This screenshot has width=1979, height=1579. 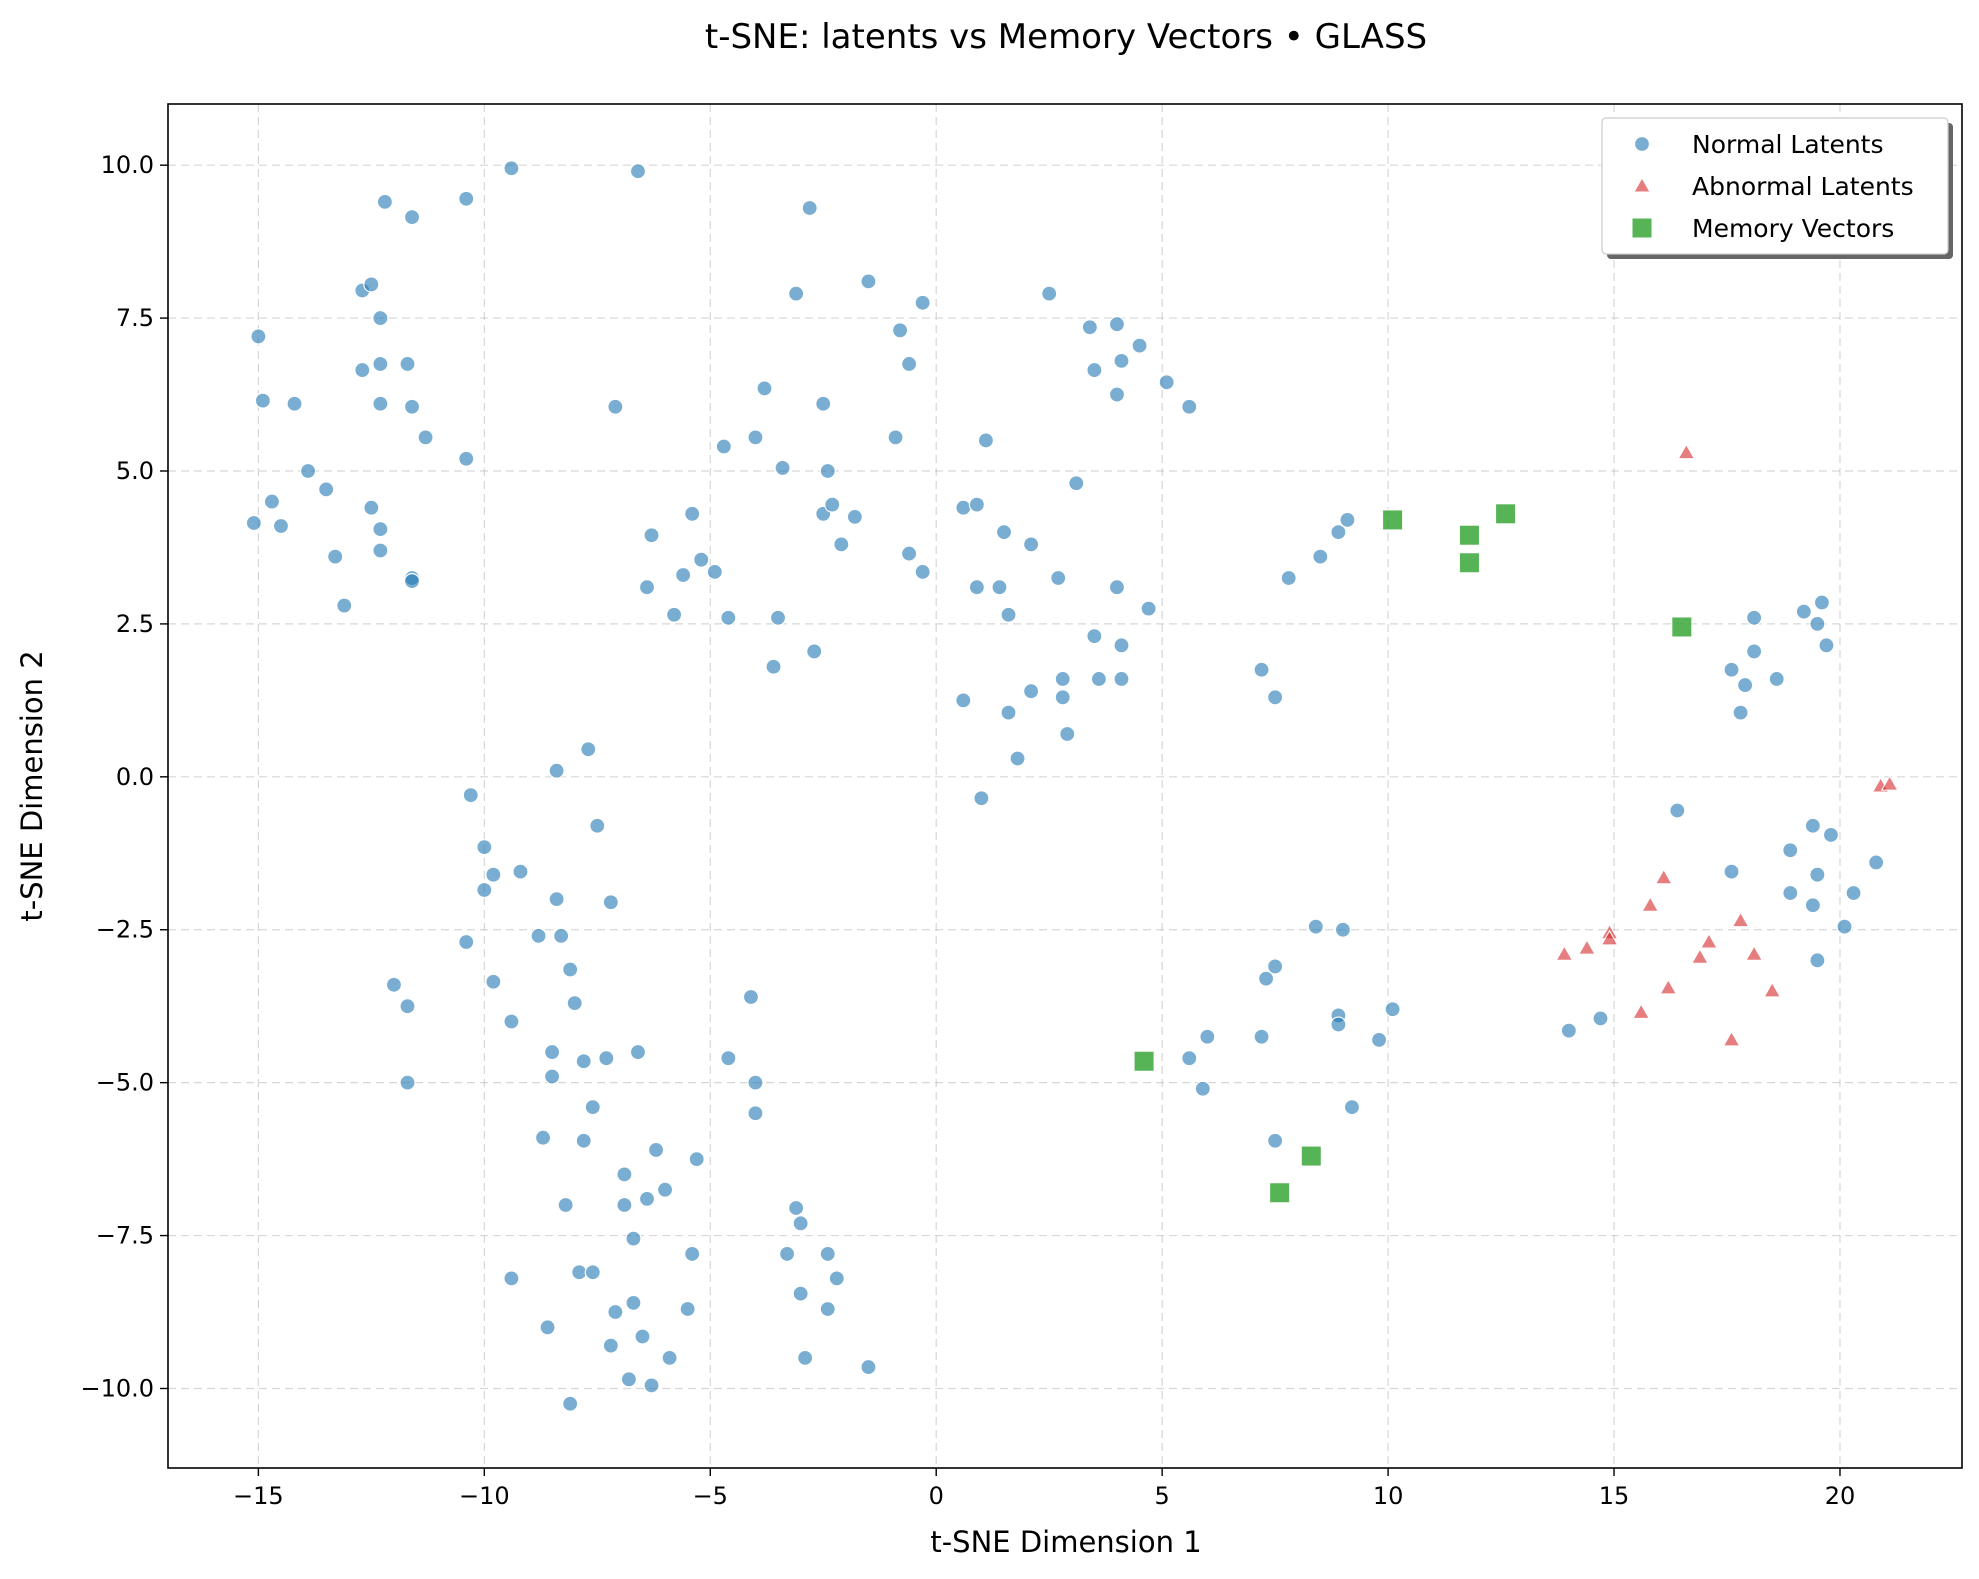 I want to click on memory-vectors-series, so click(x=1413, y=853).